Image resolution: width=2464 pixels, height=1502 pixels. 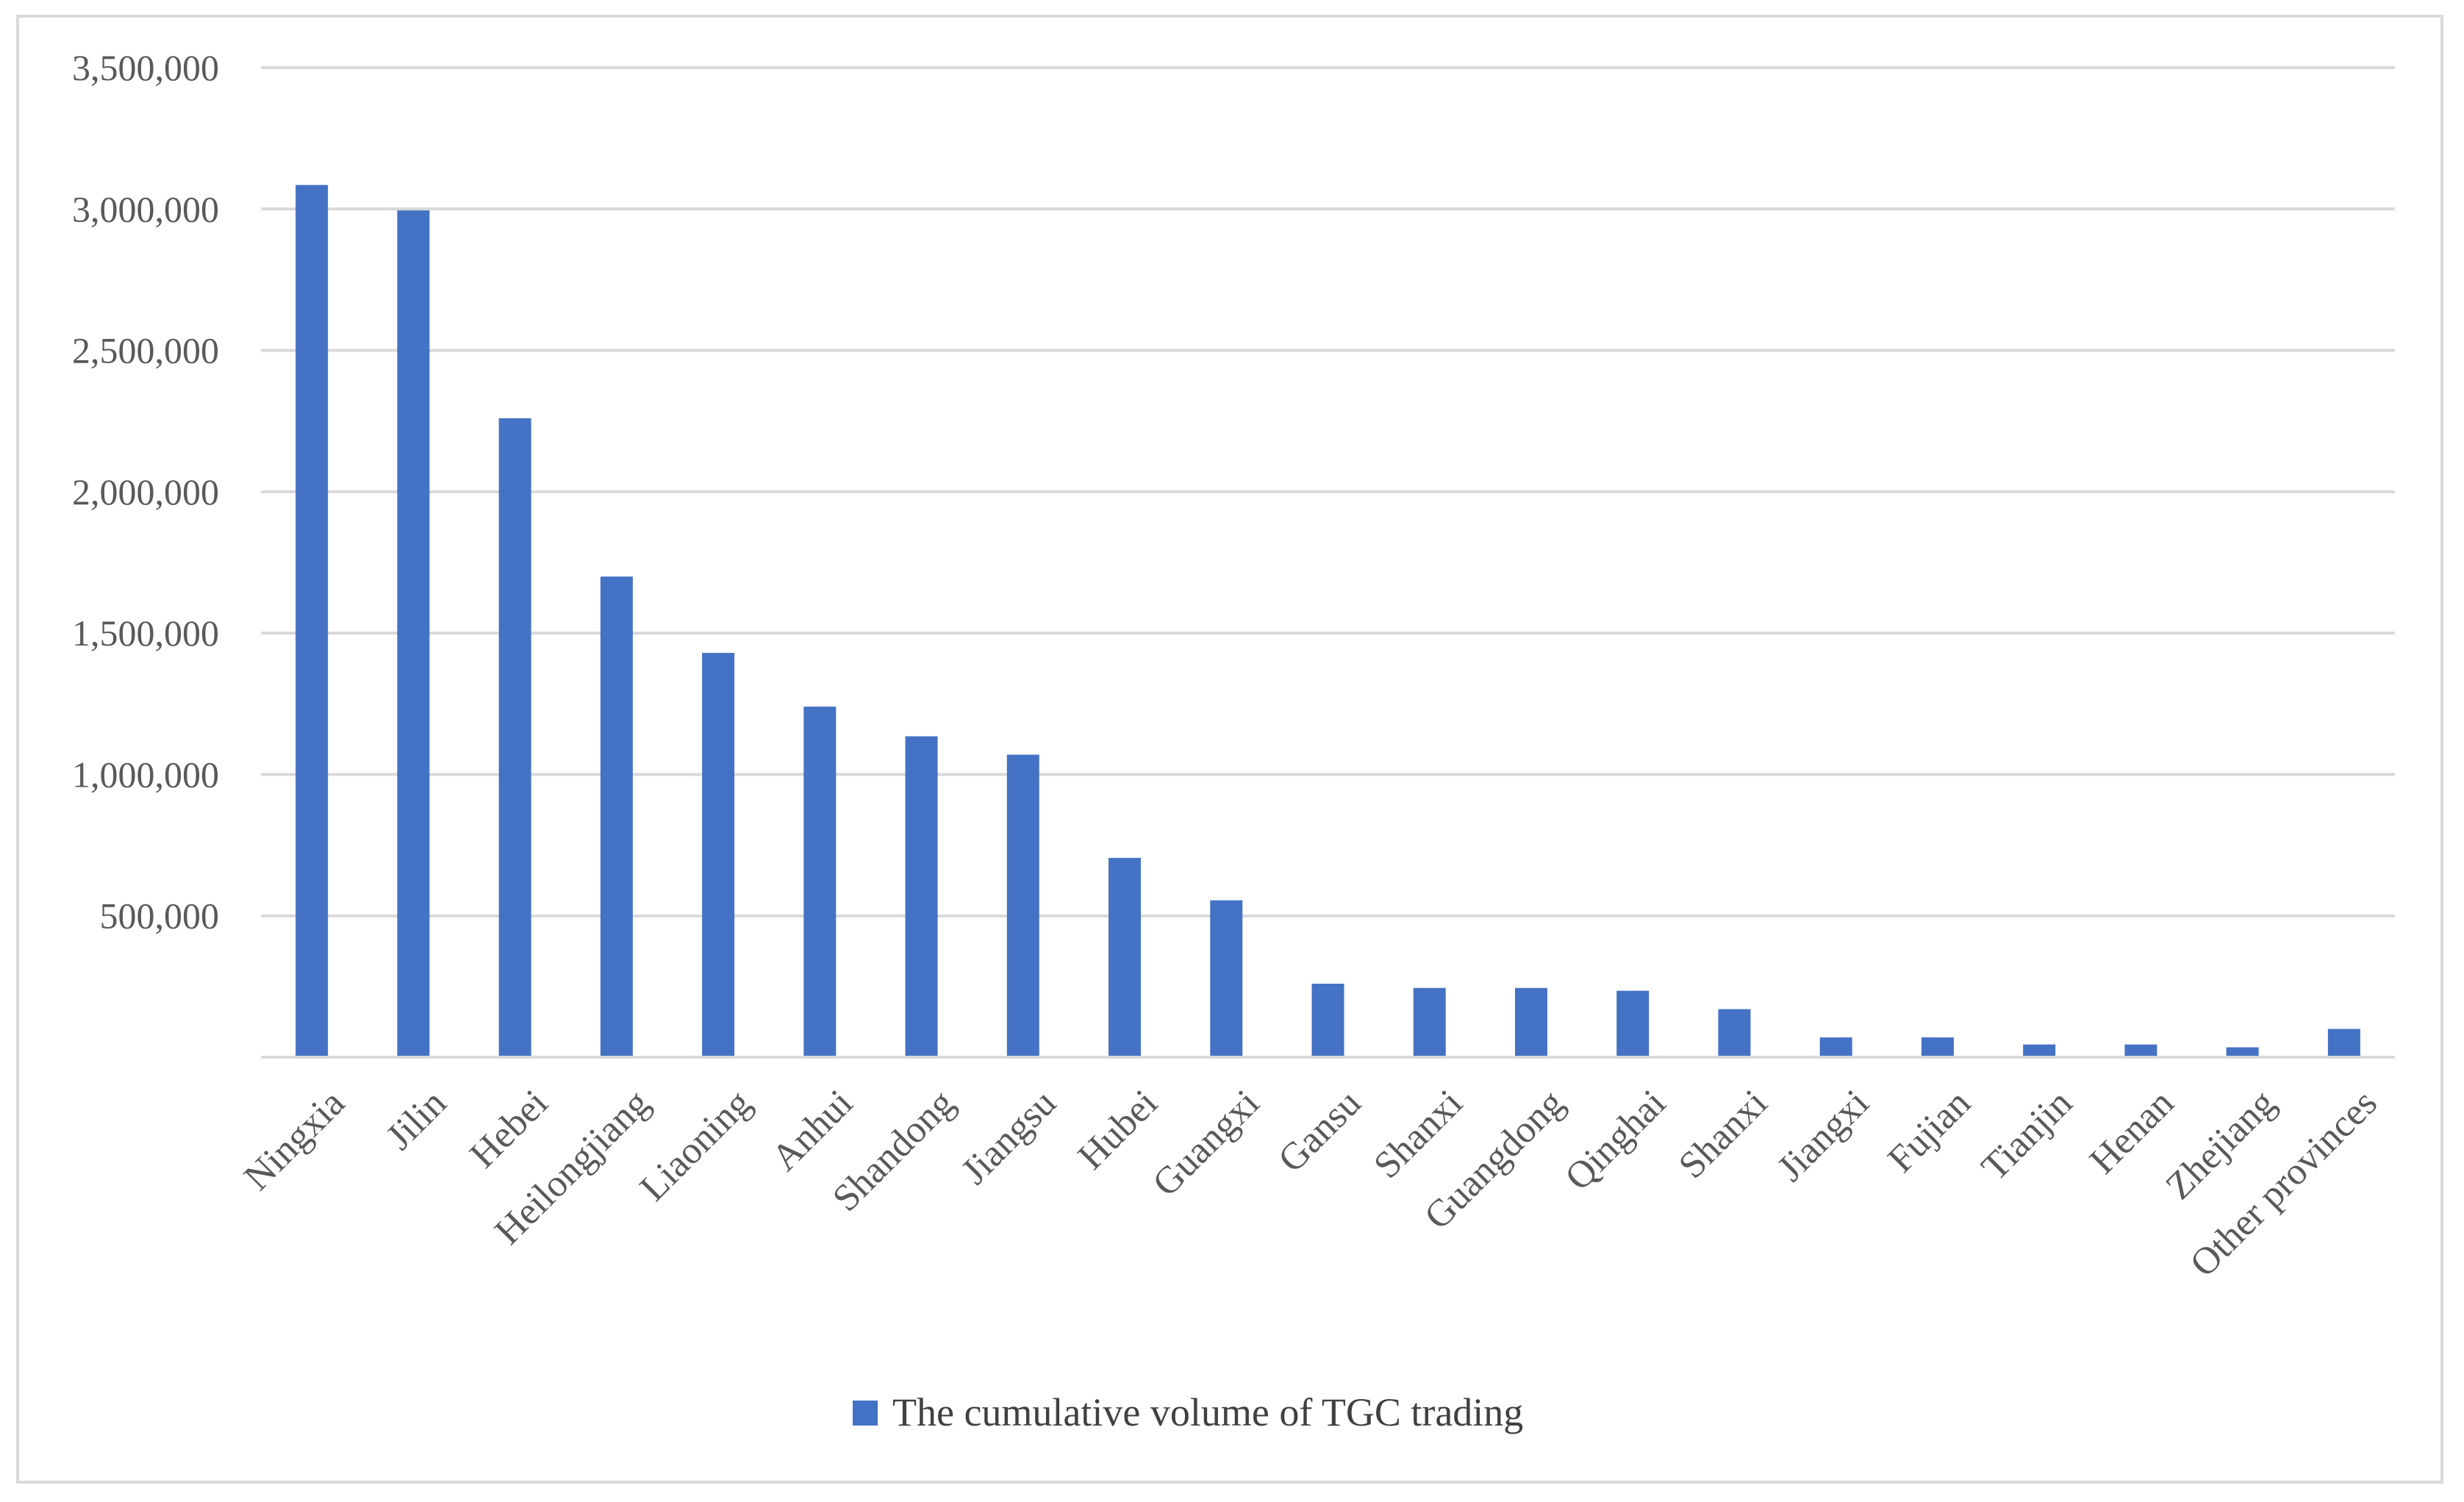 I want to click on x-category-label: Tianjin, so click(x=2027, y=1136).